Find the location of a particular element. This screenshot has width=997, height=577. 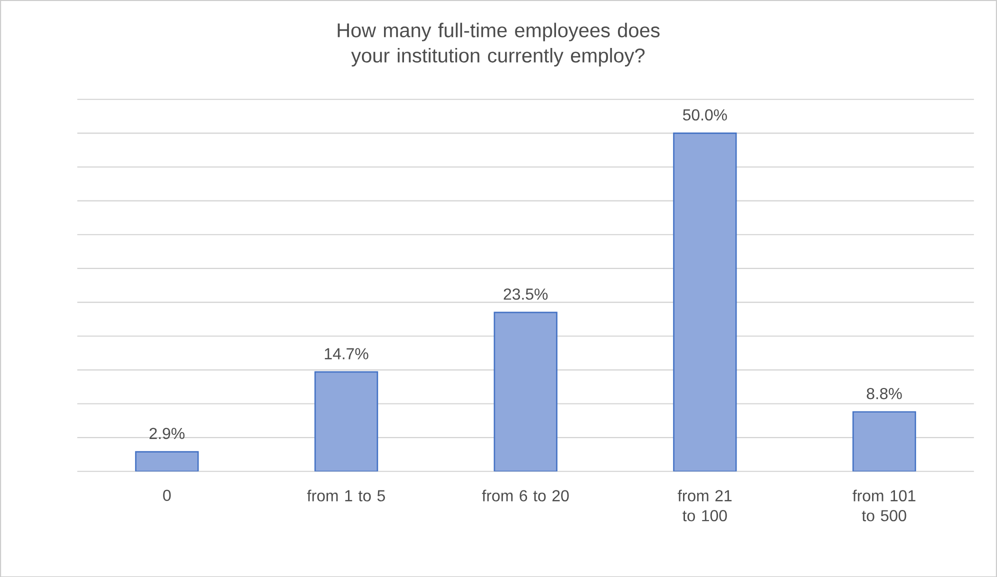

x-tick-label: 0 is located at coordinates (167, 495).